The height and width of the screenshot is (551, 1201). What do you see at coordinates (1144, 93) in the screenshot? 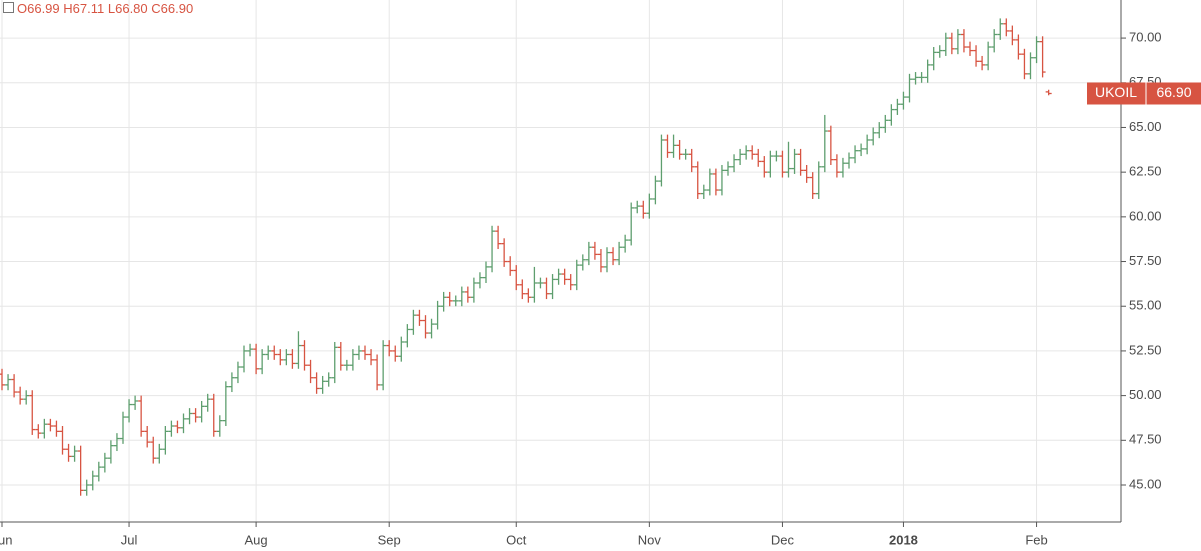
I see `price-tag` at bounding box center [1144, 93].